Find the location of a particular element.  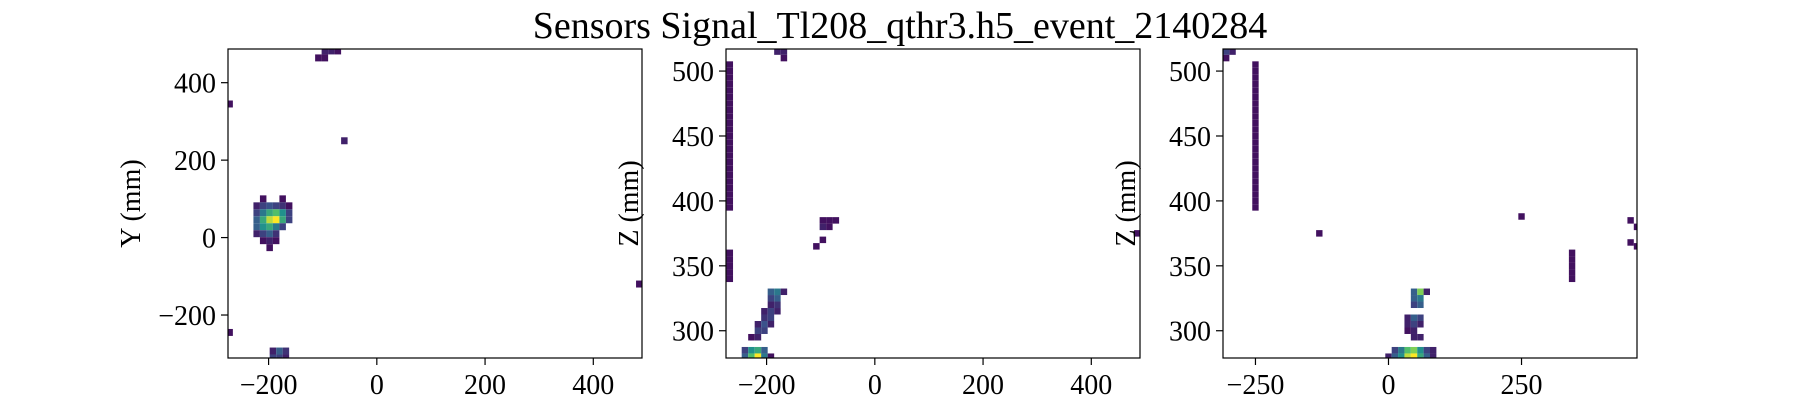

x-tick-label: 0 is located at coordinates (875, 385).